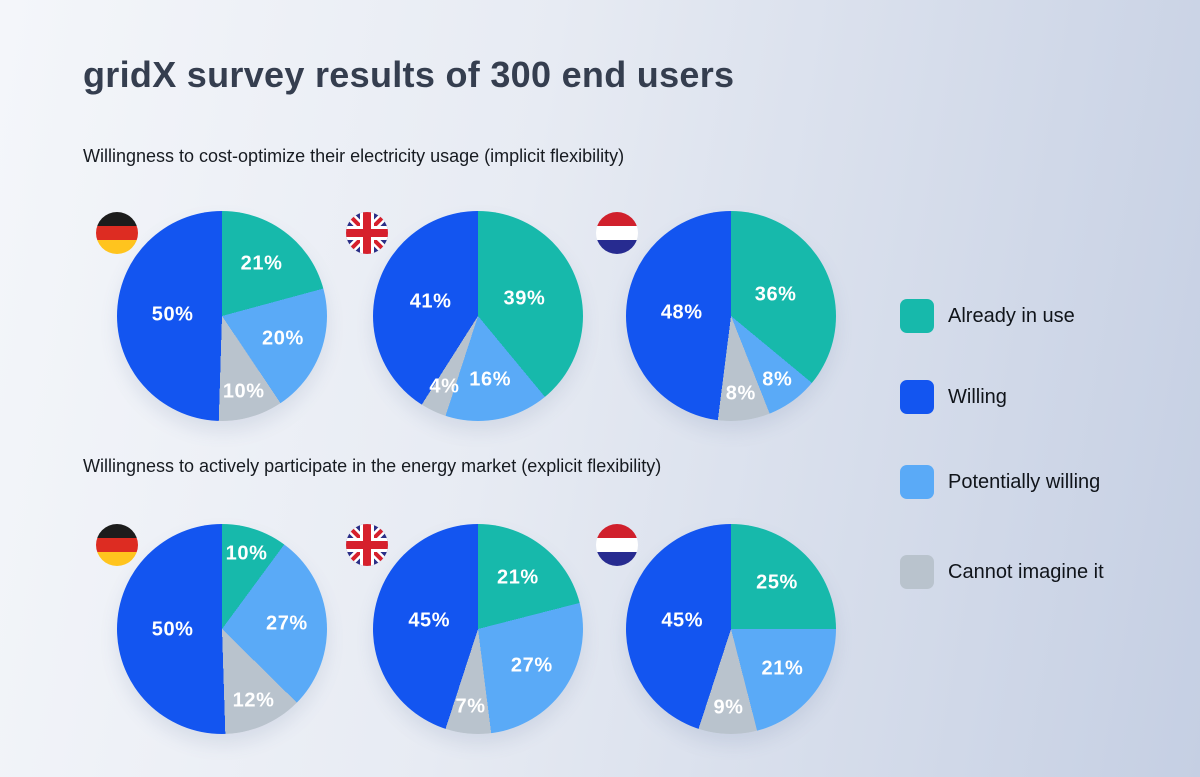 This screenshot has width=1200, height=777. Describe the element at coordinates (222, 316) in the screenshot. I see `pie-chart-germany-implicit: 21% 20% 10% 50%` at that location.